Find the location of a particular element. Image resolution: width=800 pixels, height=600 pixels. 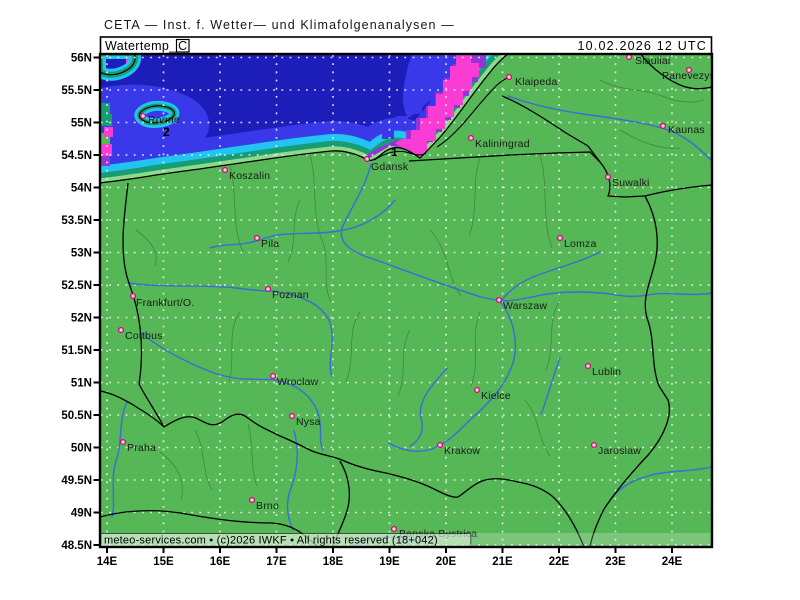

unit-box is located at coordinates (182, 45).